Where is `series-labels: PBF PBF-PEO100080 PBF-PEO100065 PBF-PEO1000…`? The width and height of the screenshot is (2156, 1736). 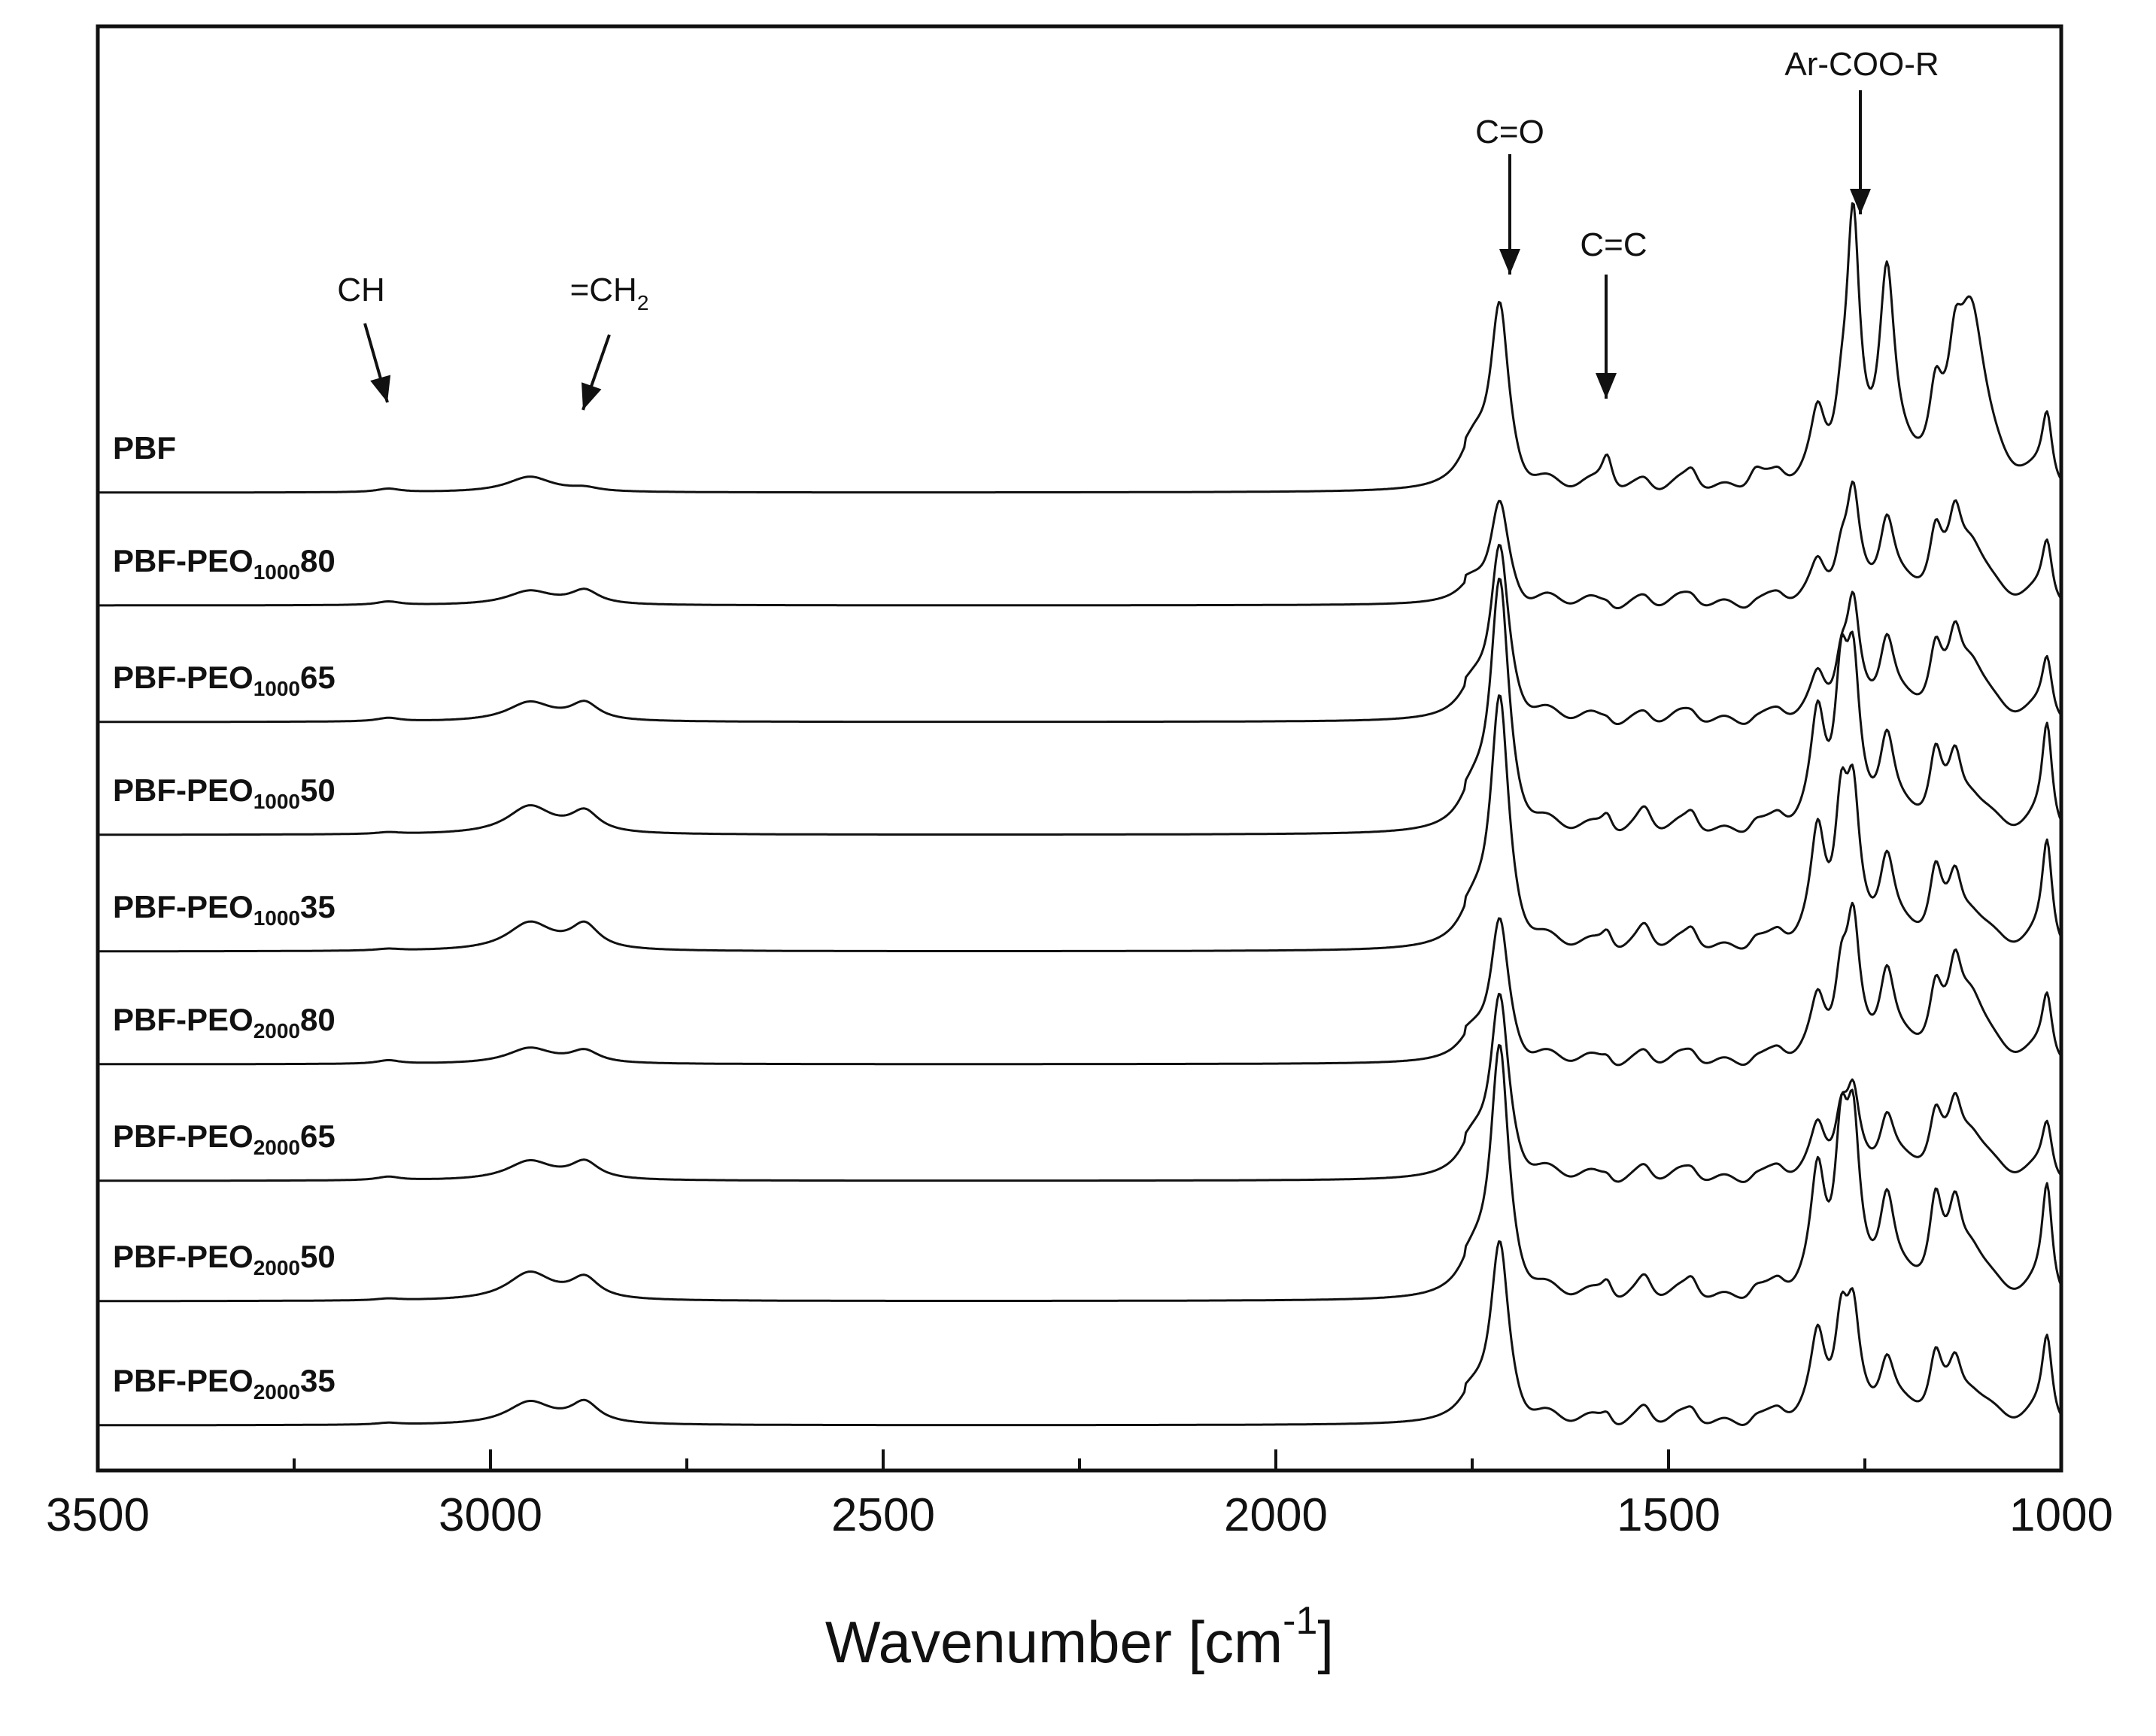
series-labels: PBF PBF-PEO100080 PBF-PEO100065 PBF-PEO1000… is located at coordinates (224, 917).